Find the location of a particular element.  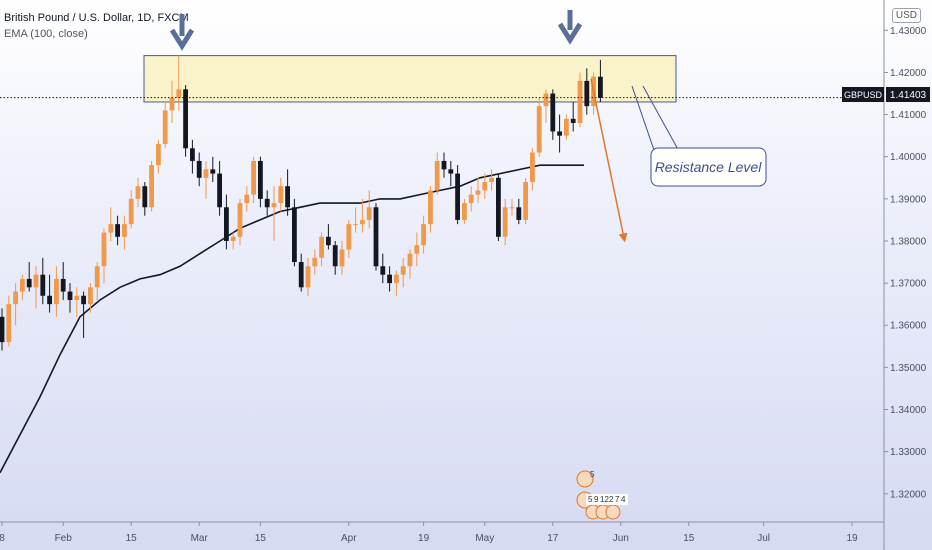

resistance-callout: Resistance Level is located at coordinates (699, 136).